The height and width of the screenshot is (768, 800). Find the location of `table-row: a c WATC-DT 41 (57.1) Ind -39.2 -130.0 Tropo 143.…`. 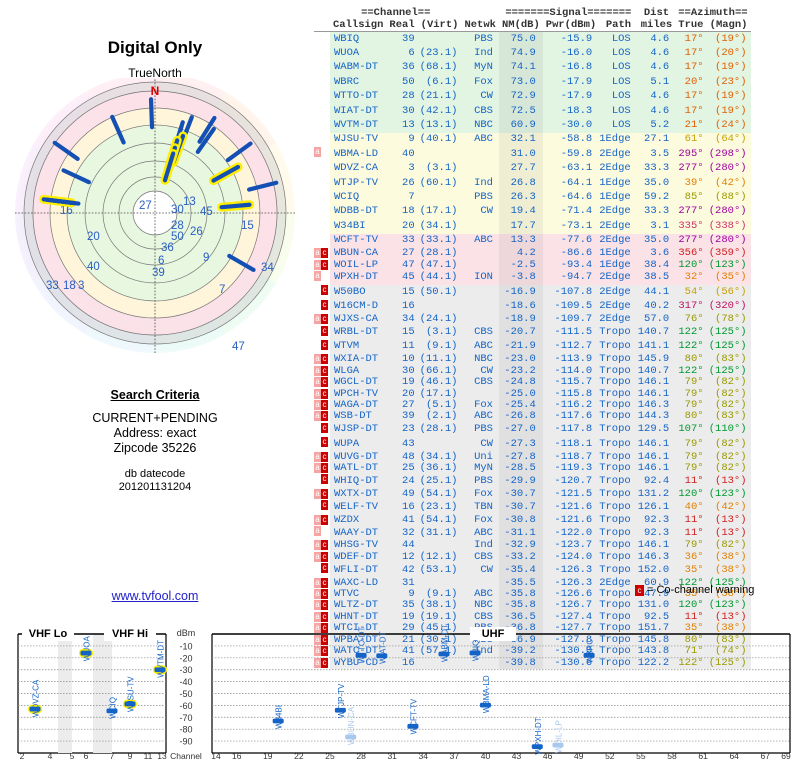

table-row: a c WATC-DT 41 (57.1) Ind -39.2 -130.0 Tropo 143.… is located at coordinates (532, 651).